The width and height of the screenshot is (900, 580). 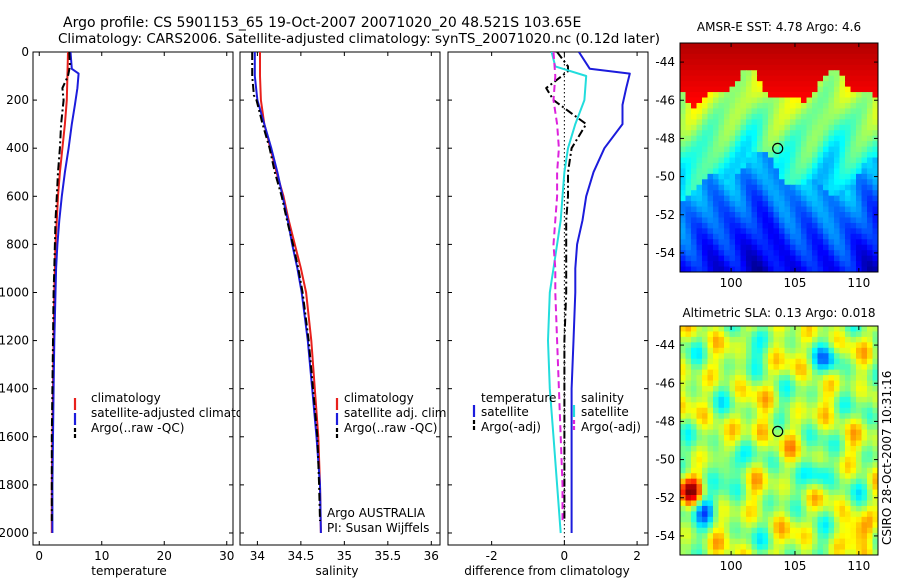 What do you see at coordinates (766, 449) in the screenshot?
I see `sla-map-ticks: 100 105 110-44-46-48-50-52-54` at bounding box center [766, 449].